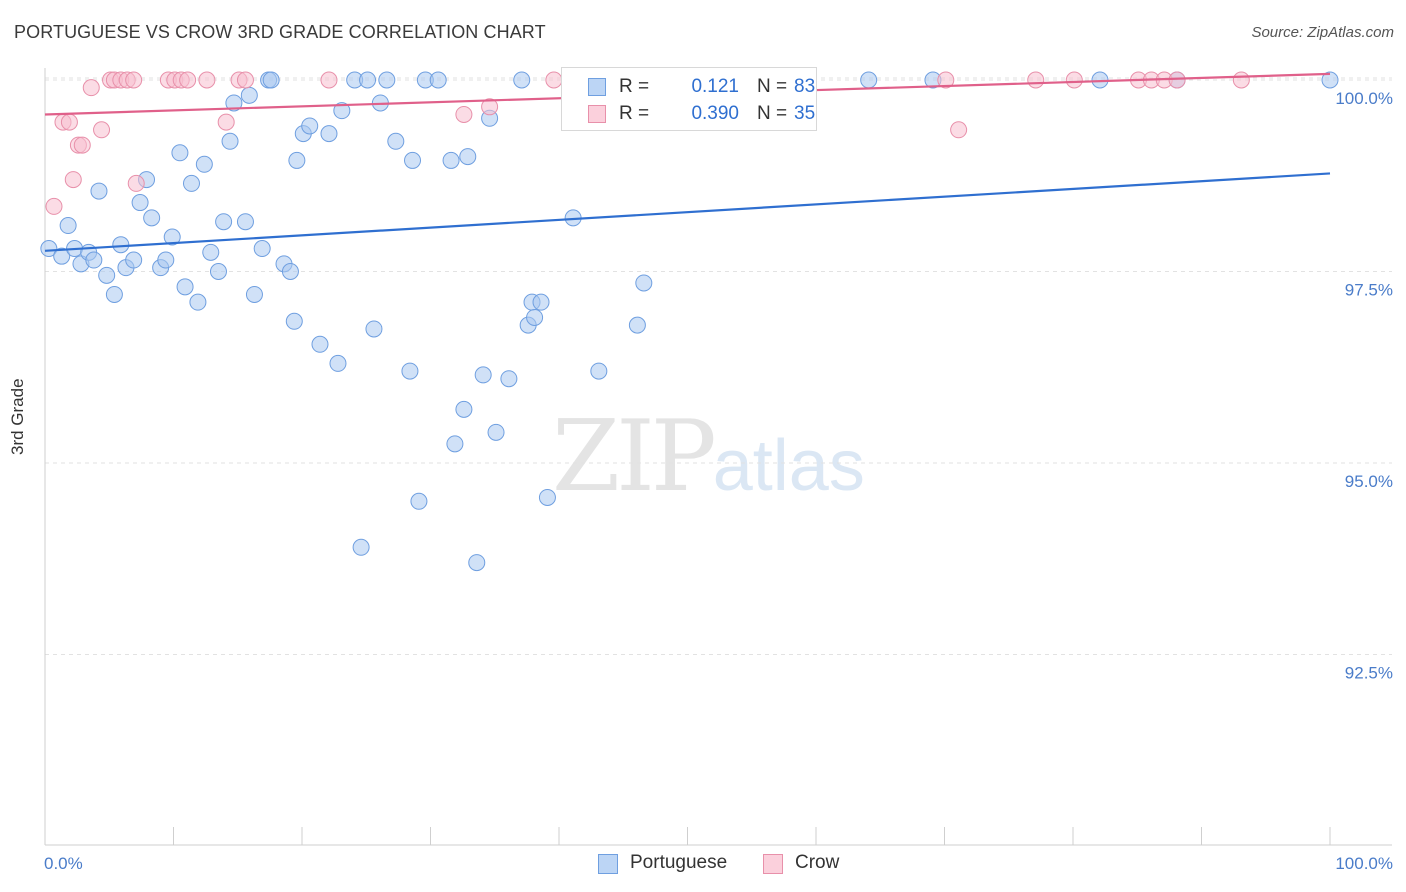 This screenshot has height=892, width=1406. What do you see at coordinates (679, 862) in the screenshot?
I see `bottom-legend-label-portuguese: Portuguese` at bounding box center [679, 862].